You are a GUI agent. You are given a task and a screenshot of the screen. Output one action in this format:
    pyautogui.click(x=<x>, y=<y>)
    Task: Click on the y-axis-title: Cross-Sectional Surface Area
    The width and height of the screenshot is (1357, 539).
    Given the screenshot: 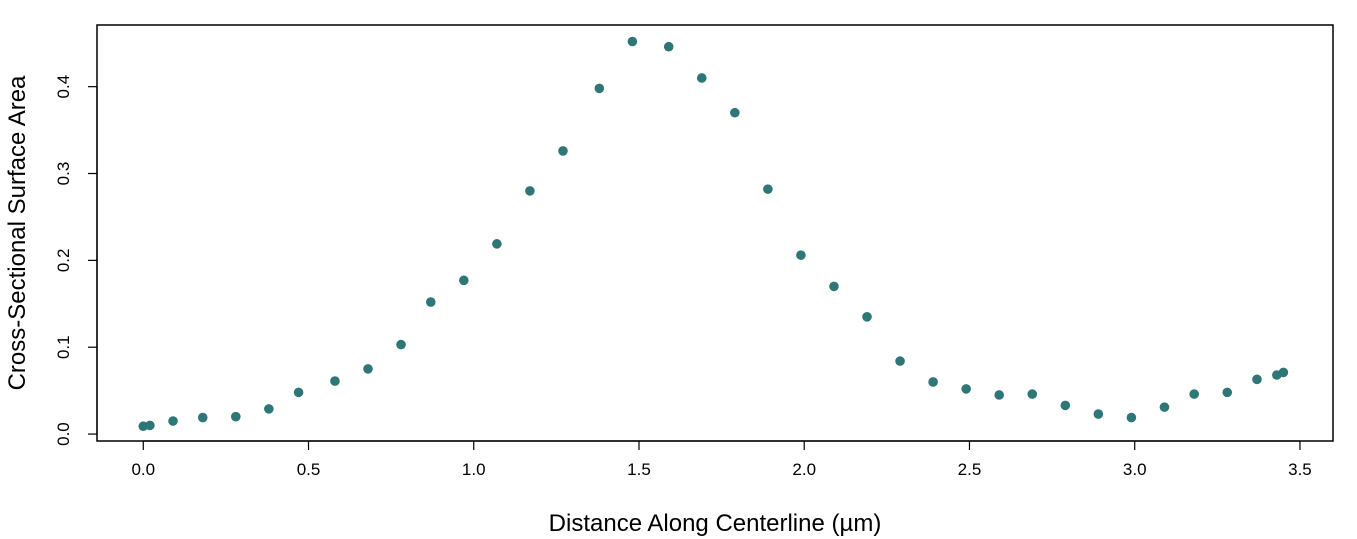 What is the action you would take?
    pyautogui.click(x=17, y=232)
    